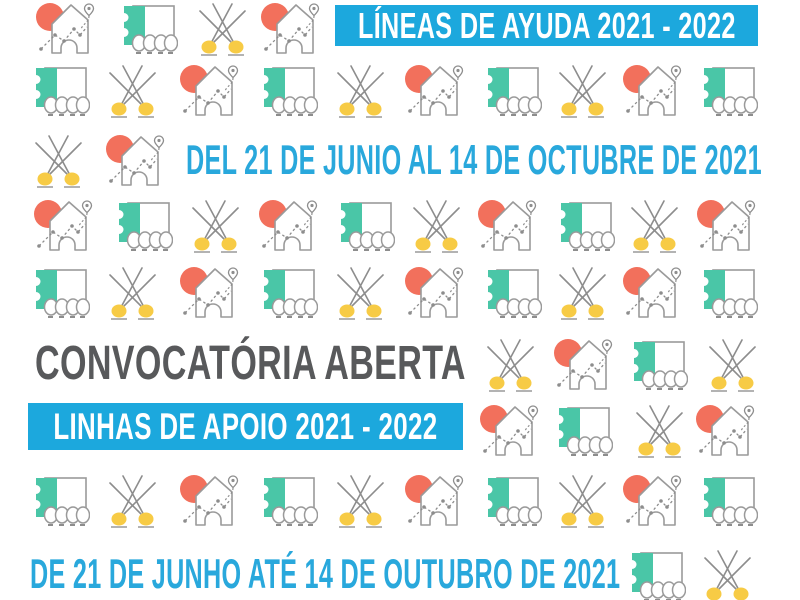 This screenshot has width=800, height=600. Describe the element at coordinates (250, 363) in the screenshot. I see `open-call-heading-label: CONVOCATÓRIA ABERTA` at that location.